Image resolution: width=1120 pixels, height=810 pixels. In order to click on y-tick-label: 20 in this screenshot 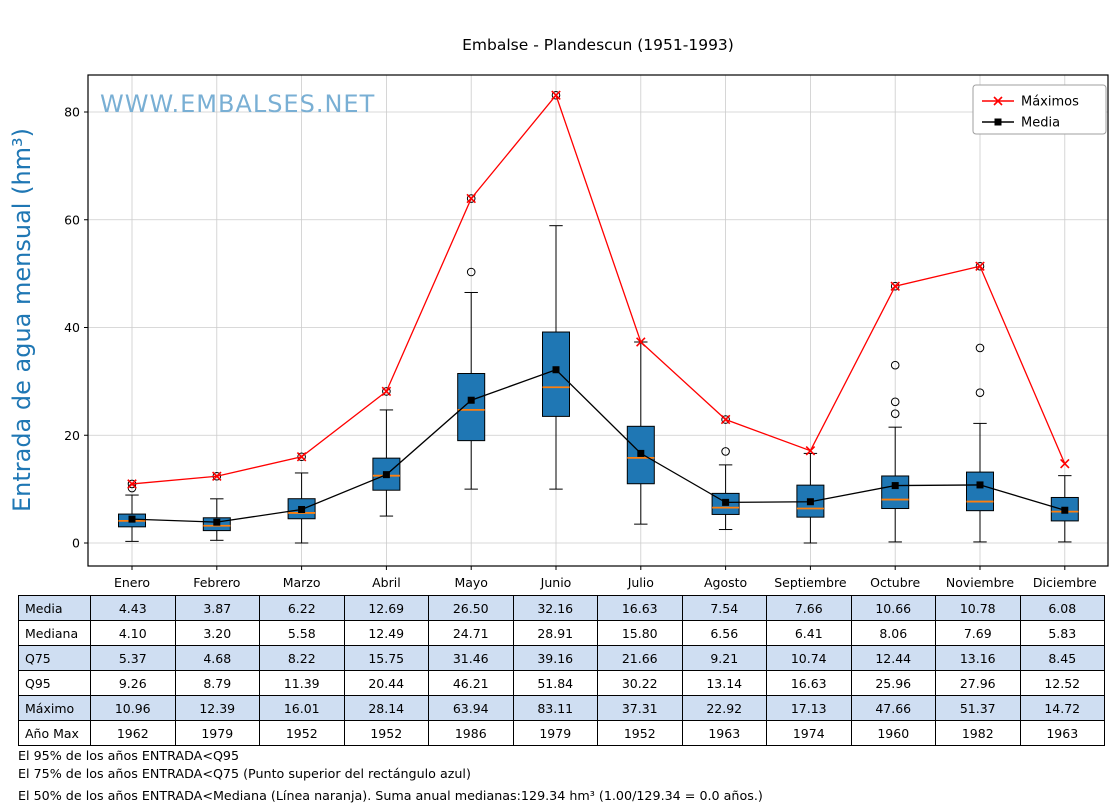, I will do `click(72, 435)`.